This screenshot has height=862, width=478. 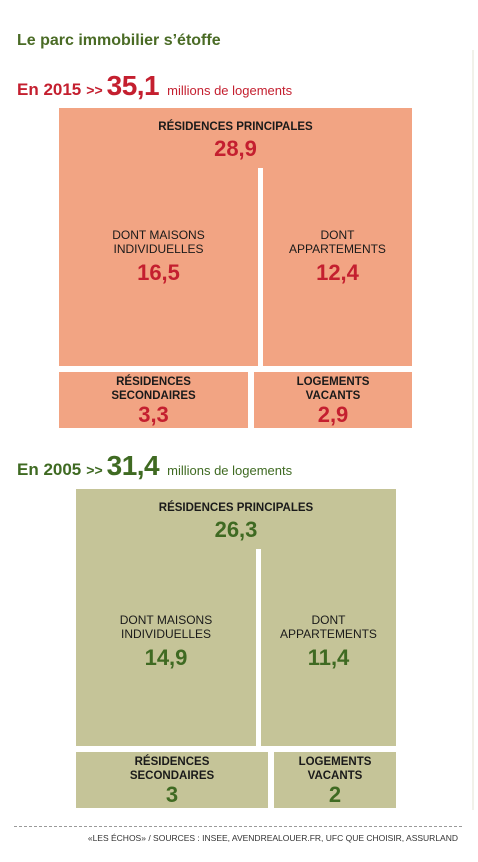 What do you see at coordinates (172, 776) in the screenshot?
I see `label-2005-secondaires-2: SECONDAIRES` at bounding box center [172, 776].